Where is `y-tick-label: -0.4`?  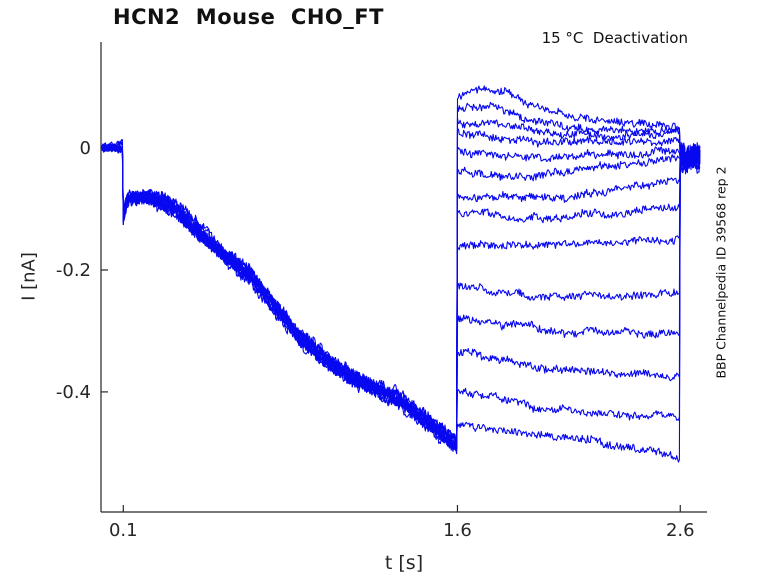 y-tick-label: -0.4 is located at coordinates (73, 392).